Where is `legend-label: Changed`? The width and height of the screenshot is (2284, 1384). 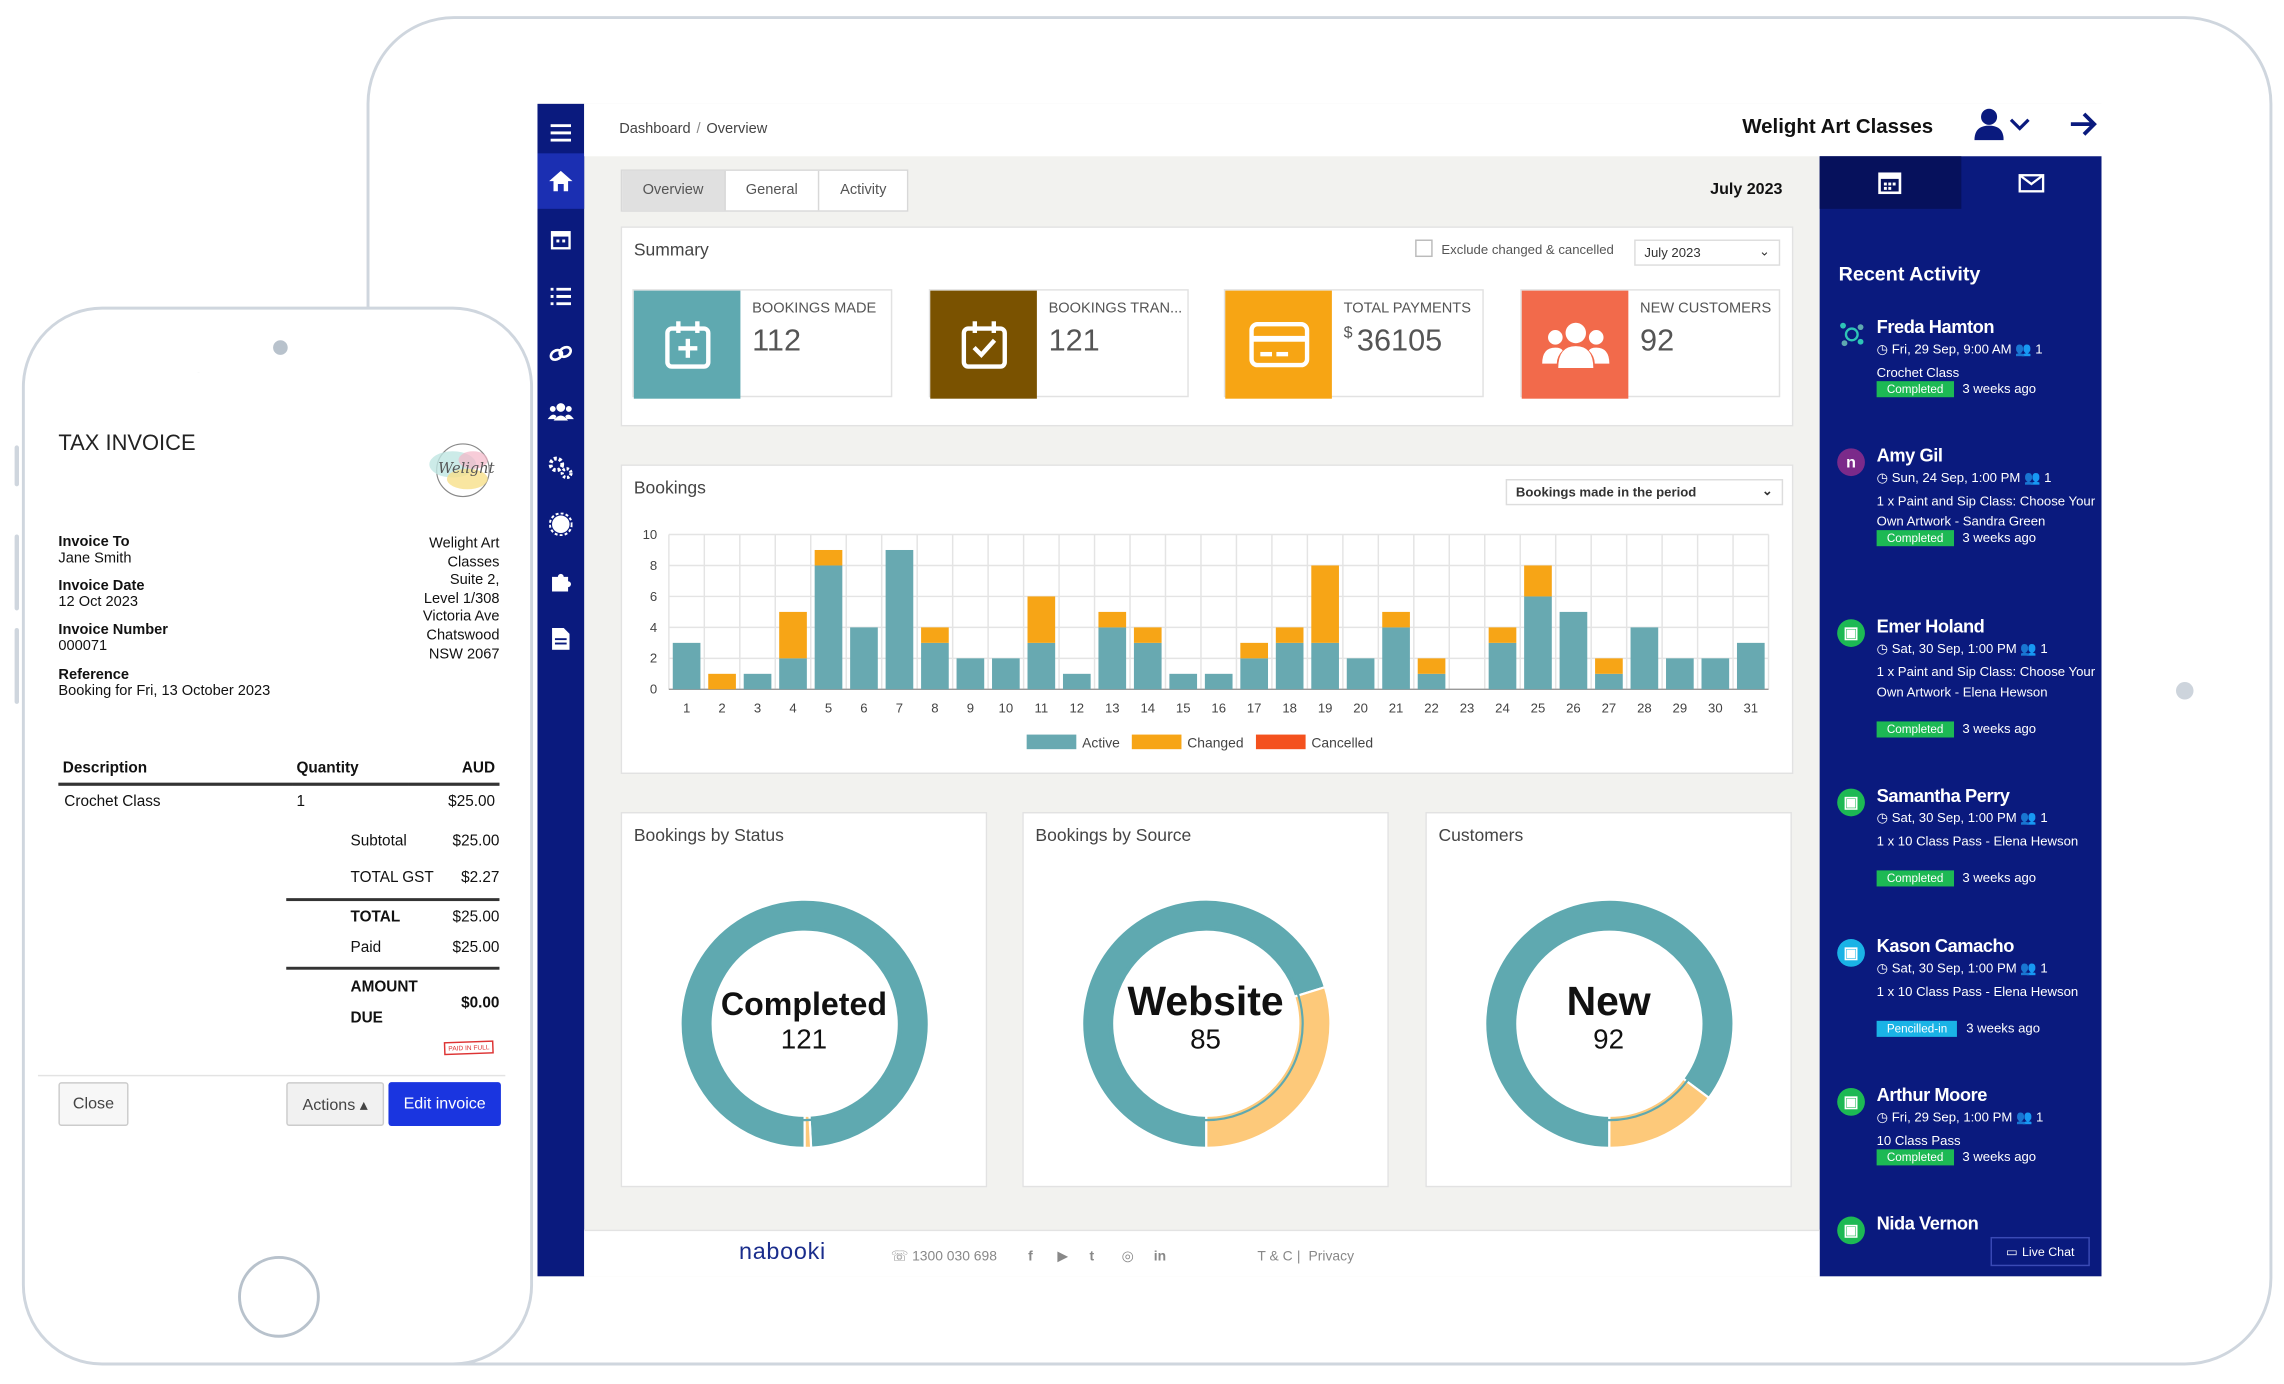
legend-label: Changed is located at coordinates (1215, 743).